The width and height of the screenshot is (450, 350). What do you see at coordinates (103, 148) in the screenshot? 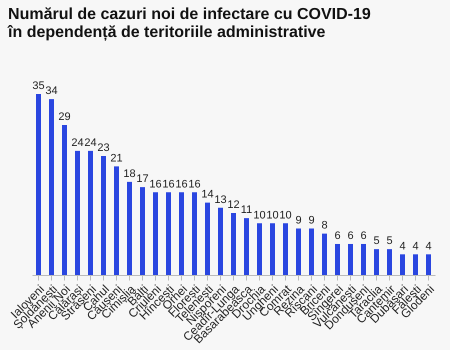
I see `data-label: 23` at bounding box center [103, 148].